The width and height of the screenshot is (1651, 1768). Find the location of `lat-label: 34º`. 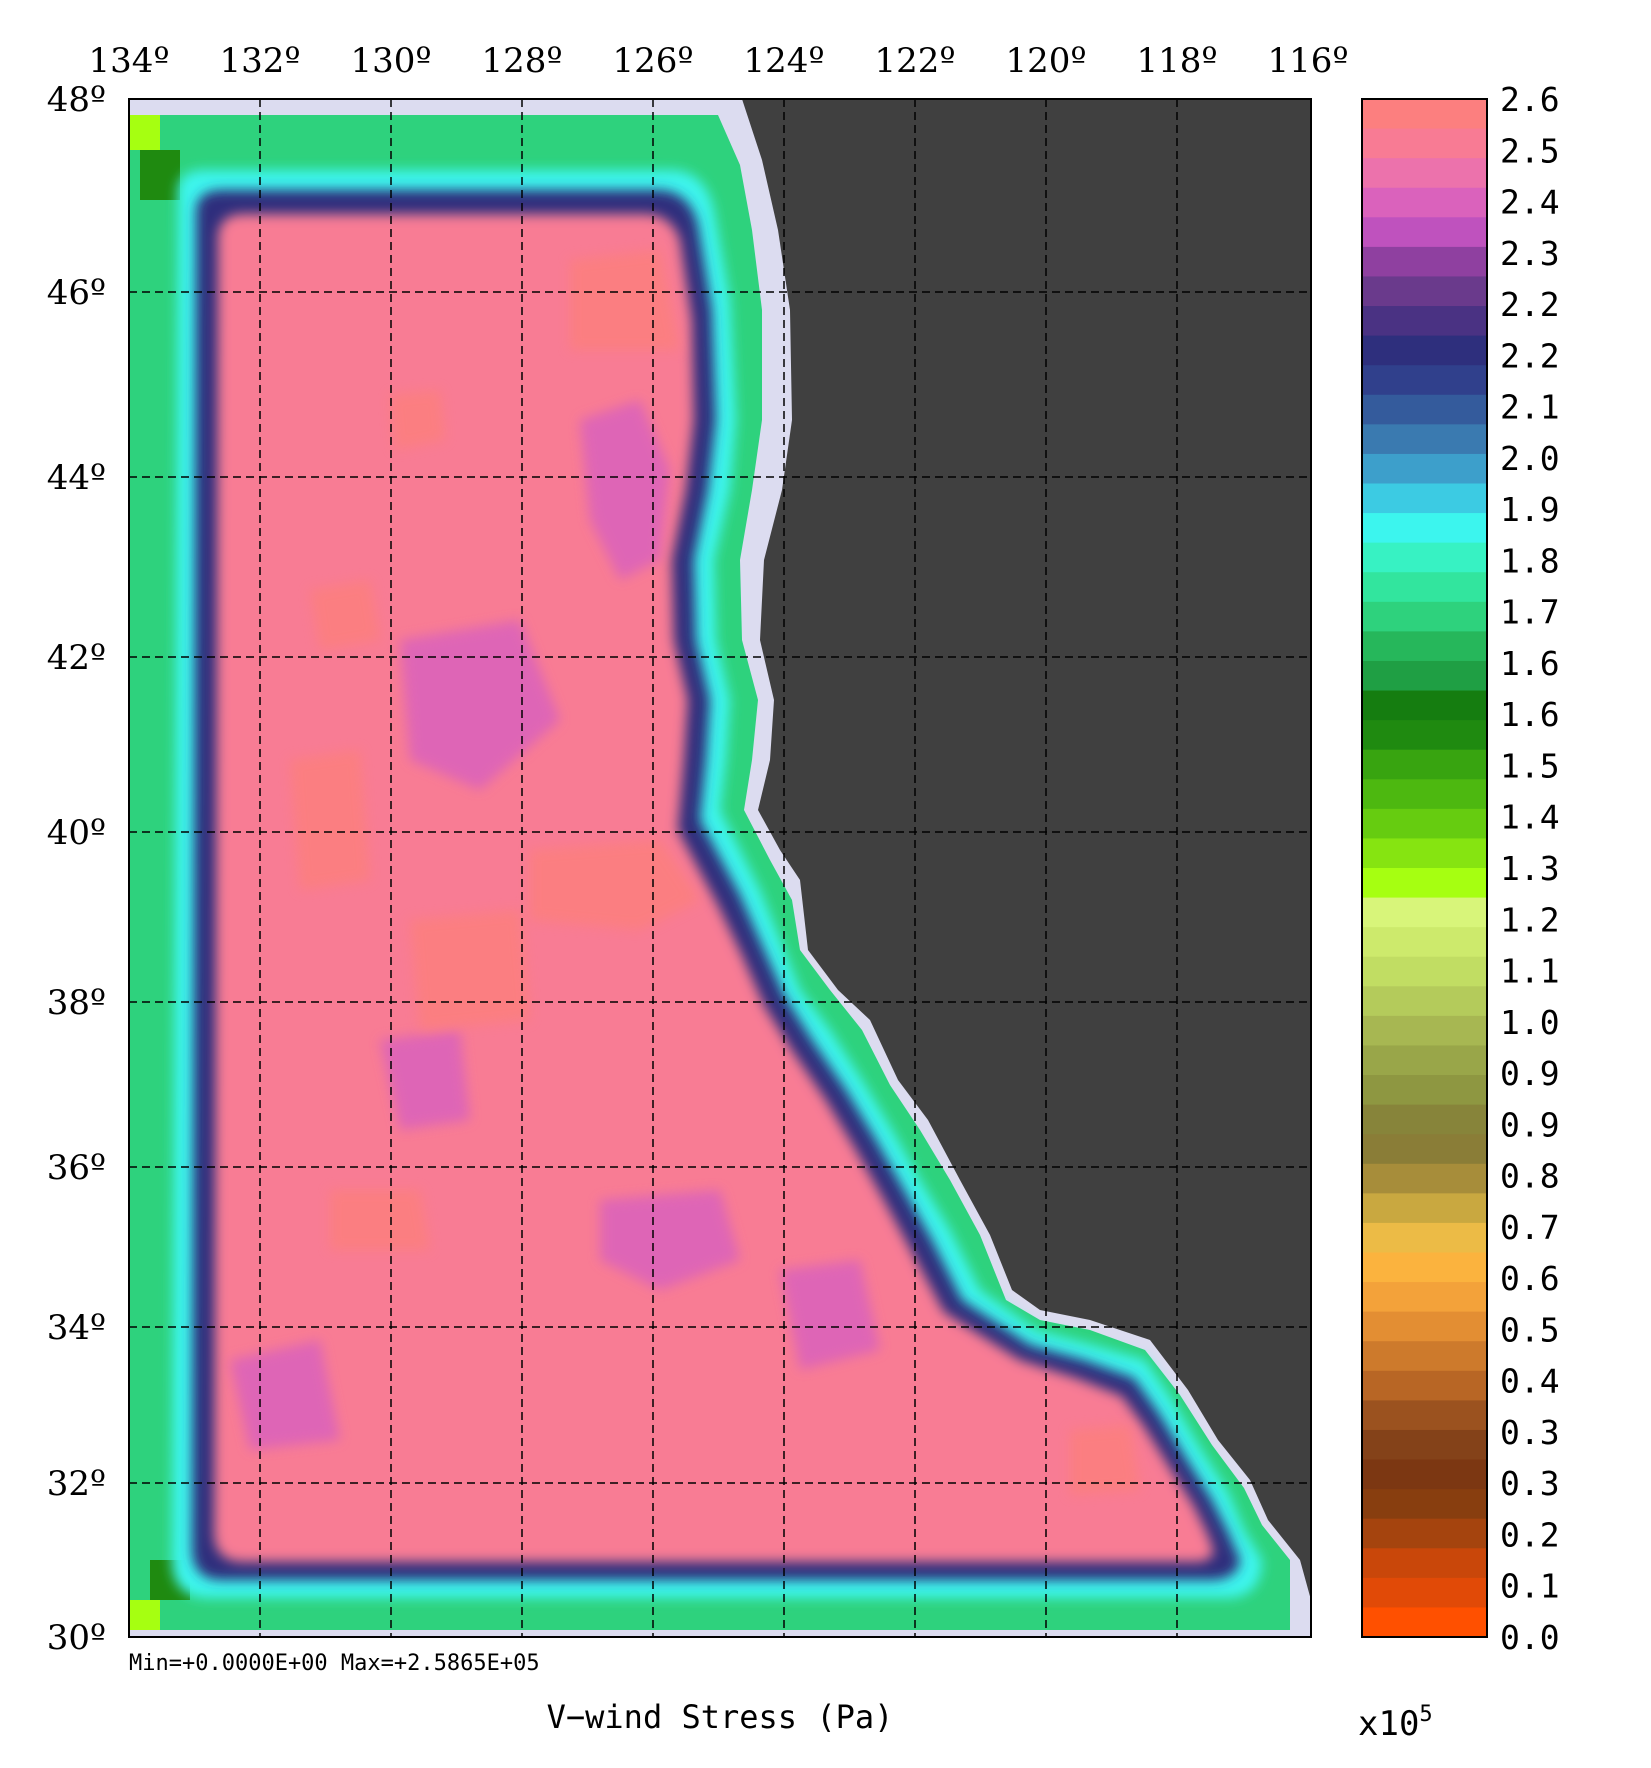

lat-label: 34º is located at coordinates (76, 1328).